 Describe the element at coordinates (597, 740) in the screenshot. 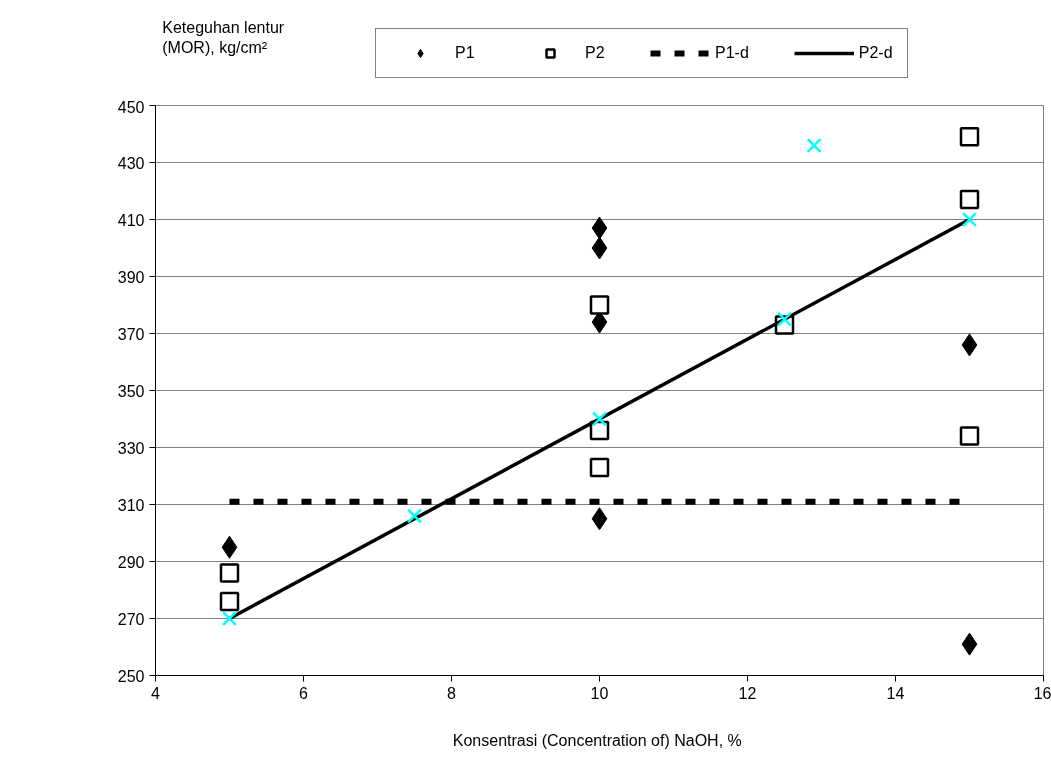

I see `x-axis-title: Konsentrasi (Concentration of) NaOH, %` at that location.